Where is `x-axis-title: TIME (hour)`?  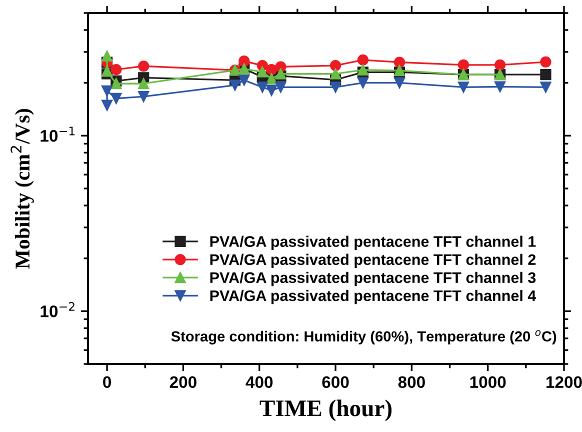
x-axis-title: TIME (hour) is located at coordinates (326, 411).